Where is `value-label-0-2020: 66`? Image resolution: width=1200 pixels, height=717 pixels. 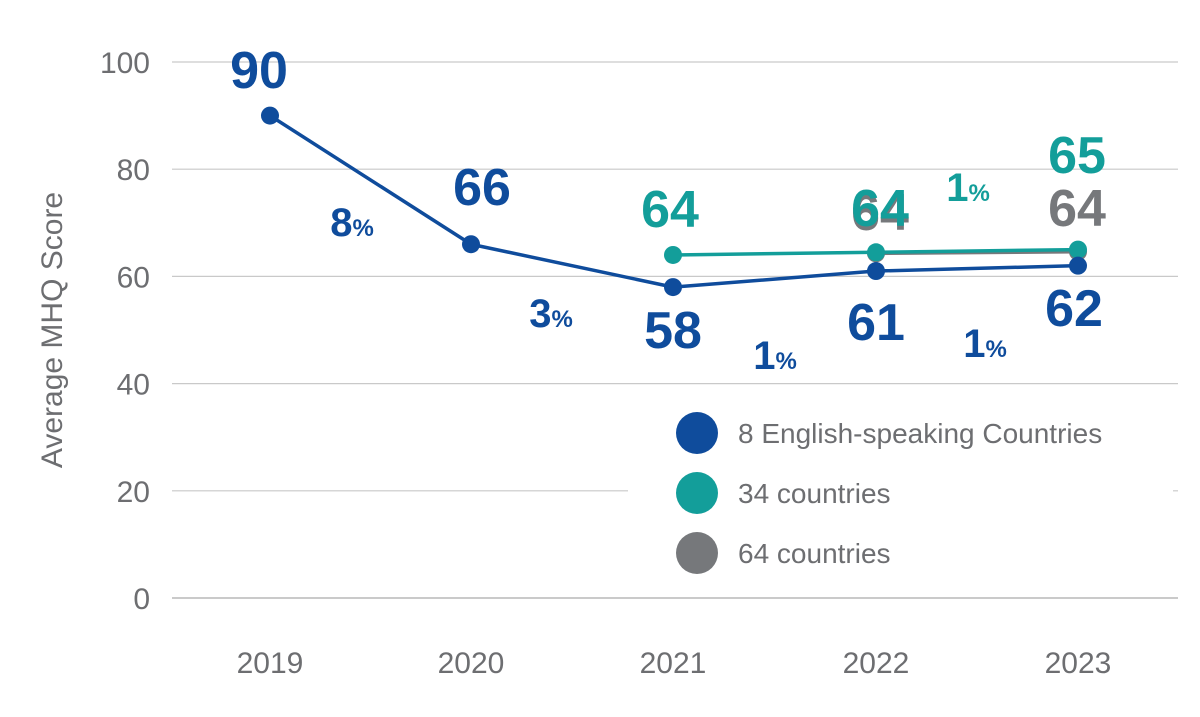 value-label-0-2020: 66 is located at coordinates (482, 188).